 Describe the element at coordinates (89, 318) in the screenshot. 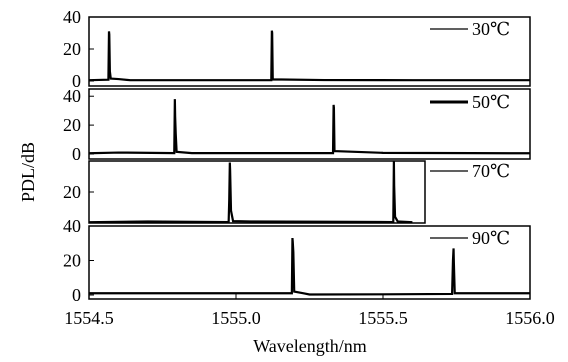

I see `x-tick-label: 1554.5` at that location.